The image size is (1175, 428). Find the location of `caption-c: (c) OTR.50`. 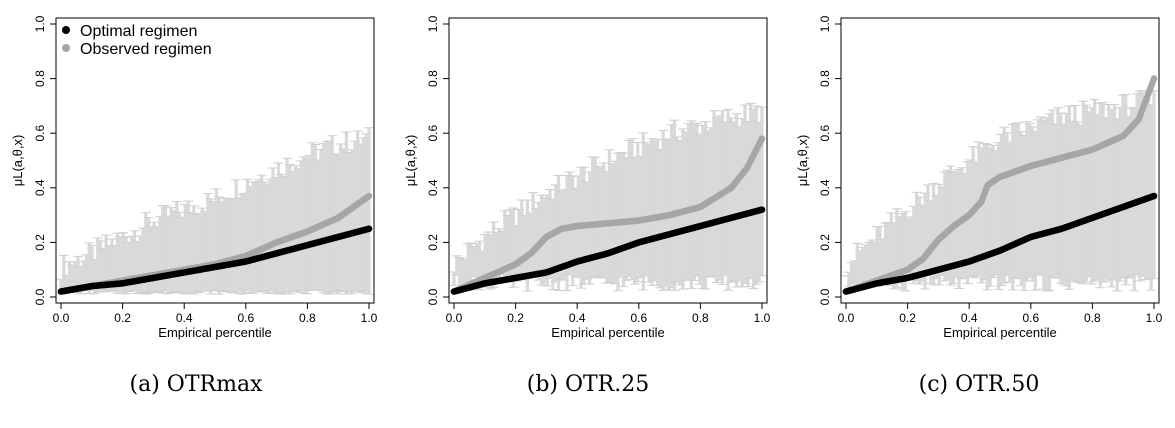

caption-c: (c) OTR.50 is located at coordinates (979, 384).